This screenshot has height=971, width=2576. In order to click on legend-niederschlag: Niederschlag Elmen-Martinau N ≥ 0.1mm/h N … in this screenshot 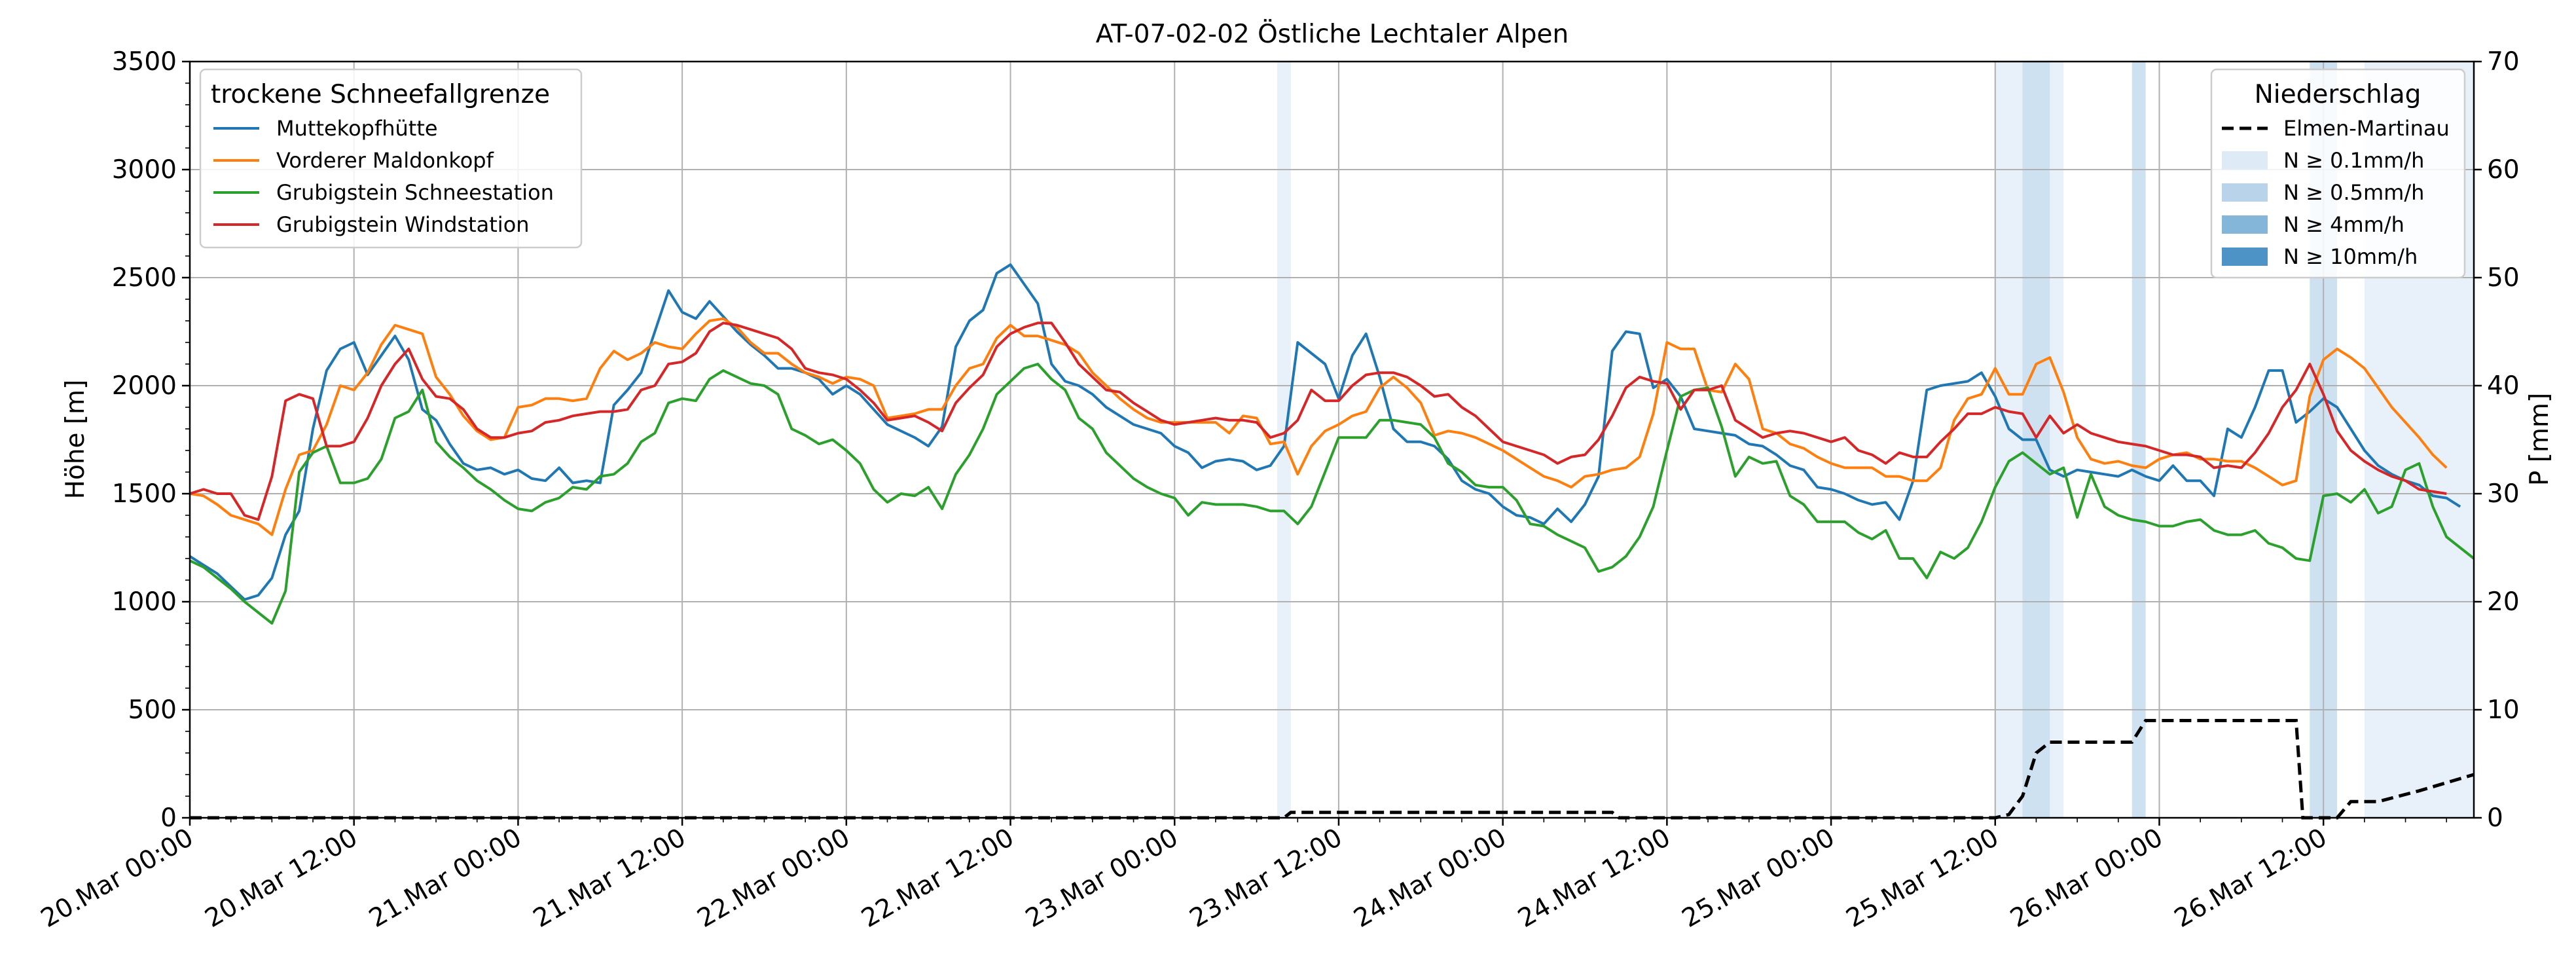, I will do `click(2338, 173)`.